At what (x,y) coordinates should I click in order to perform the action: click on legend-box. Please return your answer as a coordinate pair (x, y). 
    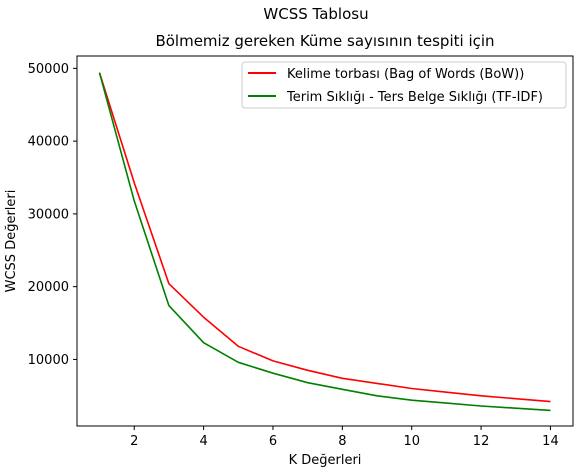
    Looking at the image, I should click on (404, 85).